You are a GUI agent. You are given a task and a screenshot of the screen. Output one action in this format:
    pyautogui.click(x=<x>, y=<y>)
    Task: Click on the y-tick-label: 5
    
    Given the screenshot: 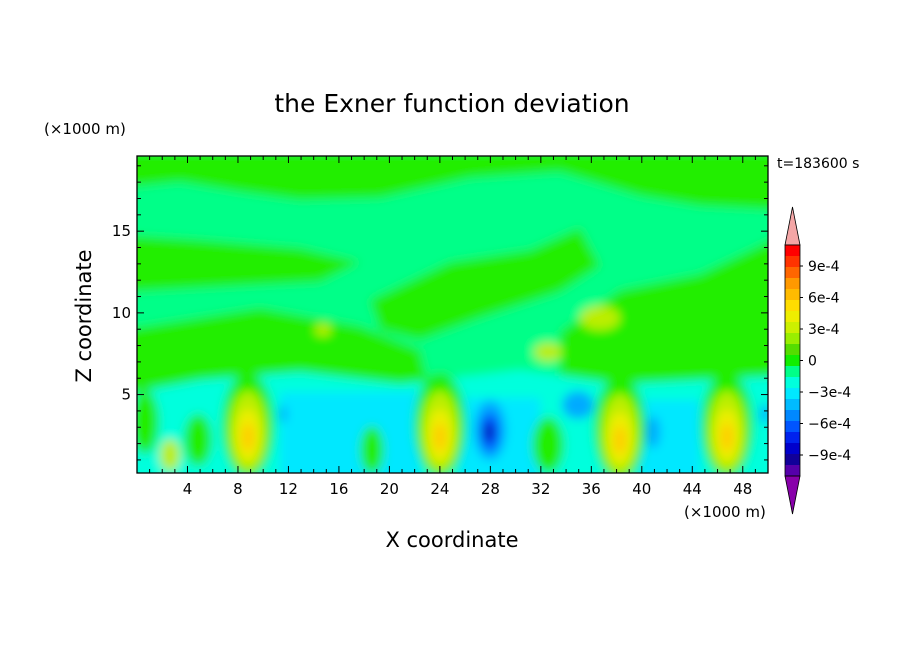 What is the action you would take?
    pyautogui.click(x=126, y=395)
    